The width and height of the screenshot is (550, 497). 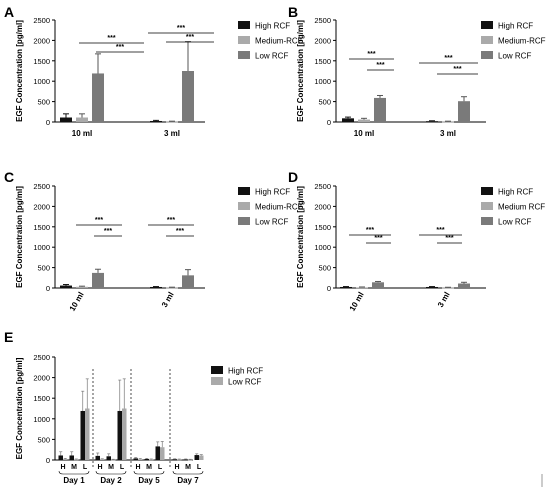 What do you see at coordinates (74, 480) in the screenshot?
I see `group-label: Day 1` at bounding box center [74, 480].